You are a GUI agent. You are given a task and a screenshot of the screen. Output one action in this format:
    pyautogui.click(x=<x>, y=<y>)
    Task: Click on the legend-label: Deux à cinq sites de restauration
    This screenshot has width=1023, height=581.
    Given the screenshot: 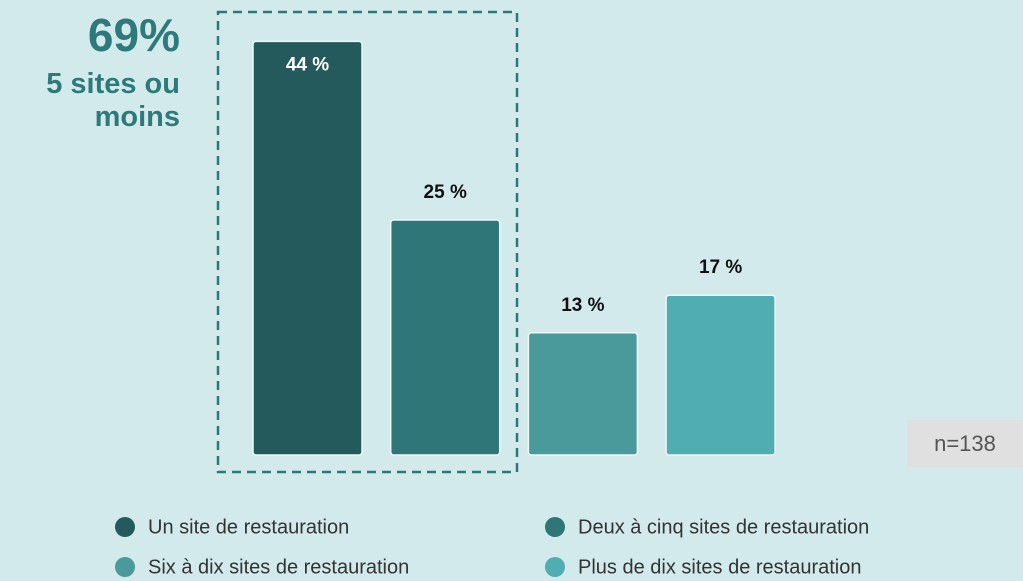 What is the action you would take?
    pyautogui.click(x=723, y=527)
    